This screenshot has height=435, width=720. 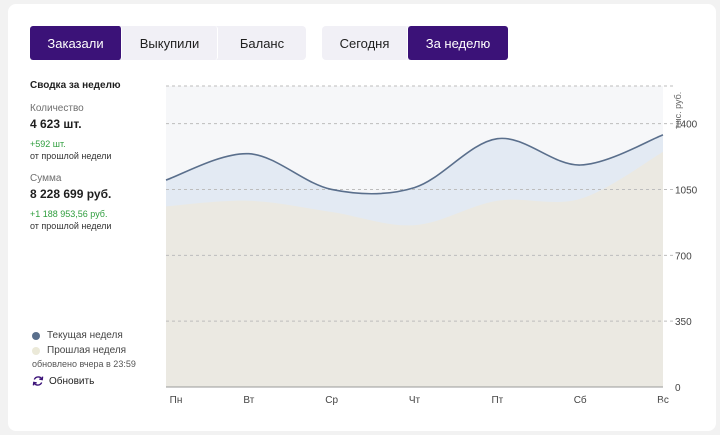 I want to click on sum-label: Сумма, so click(x=46, y=178).